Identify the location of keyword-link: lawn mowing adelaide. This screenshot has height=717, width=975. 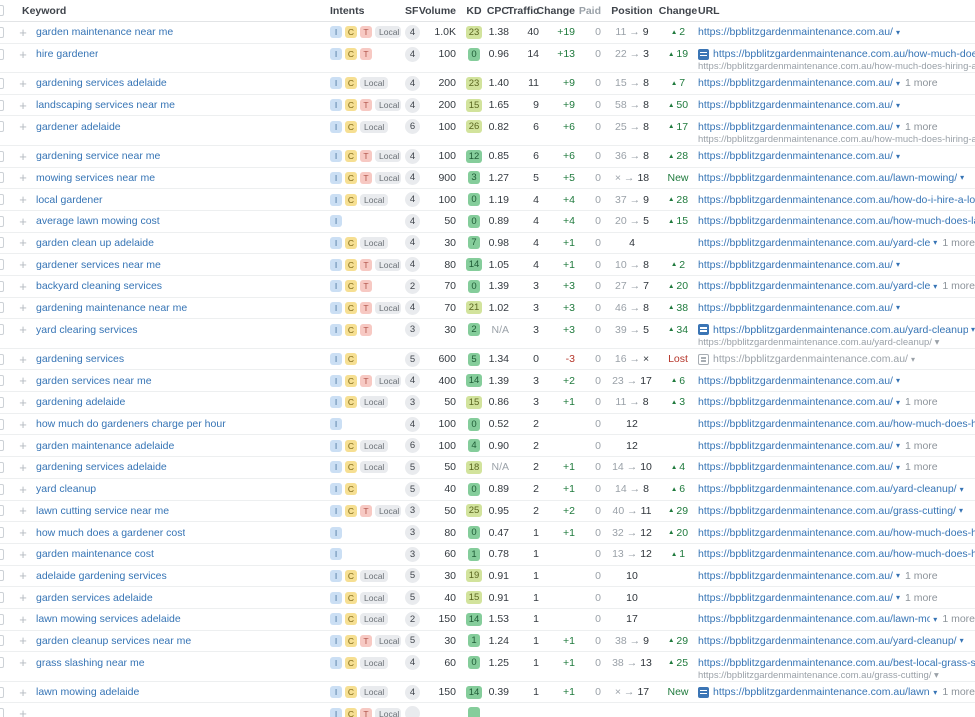
(88, 692).